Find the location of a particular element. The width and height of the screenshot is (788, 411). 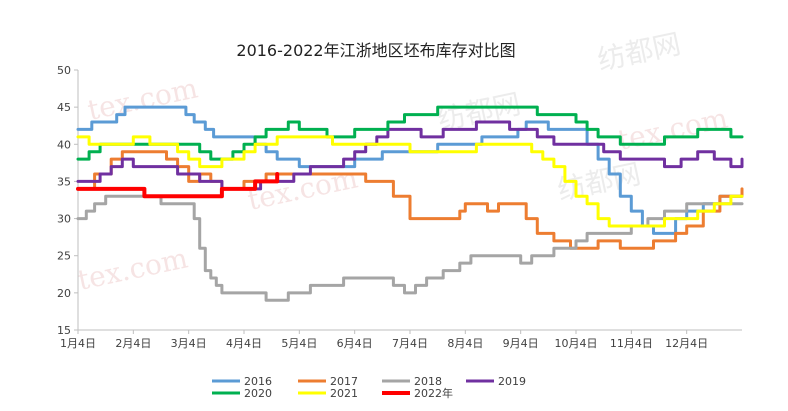

x-tick-label: 4月4日 is located at coordinates (244, 343).